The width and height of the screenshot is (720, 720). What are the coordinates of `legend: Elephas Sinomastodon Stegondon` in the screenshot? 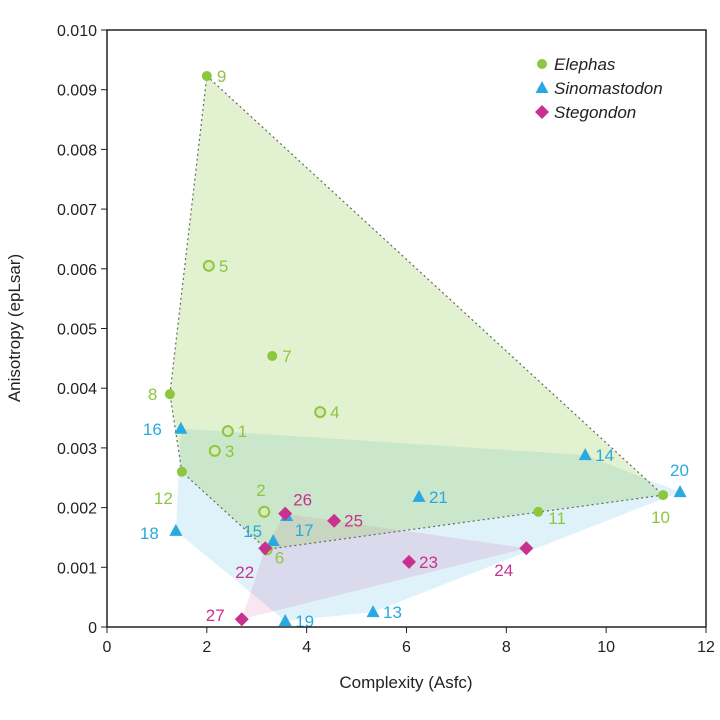 It's located at (599, 88).